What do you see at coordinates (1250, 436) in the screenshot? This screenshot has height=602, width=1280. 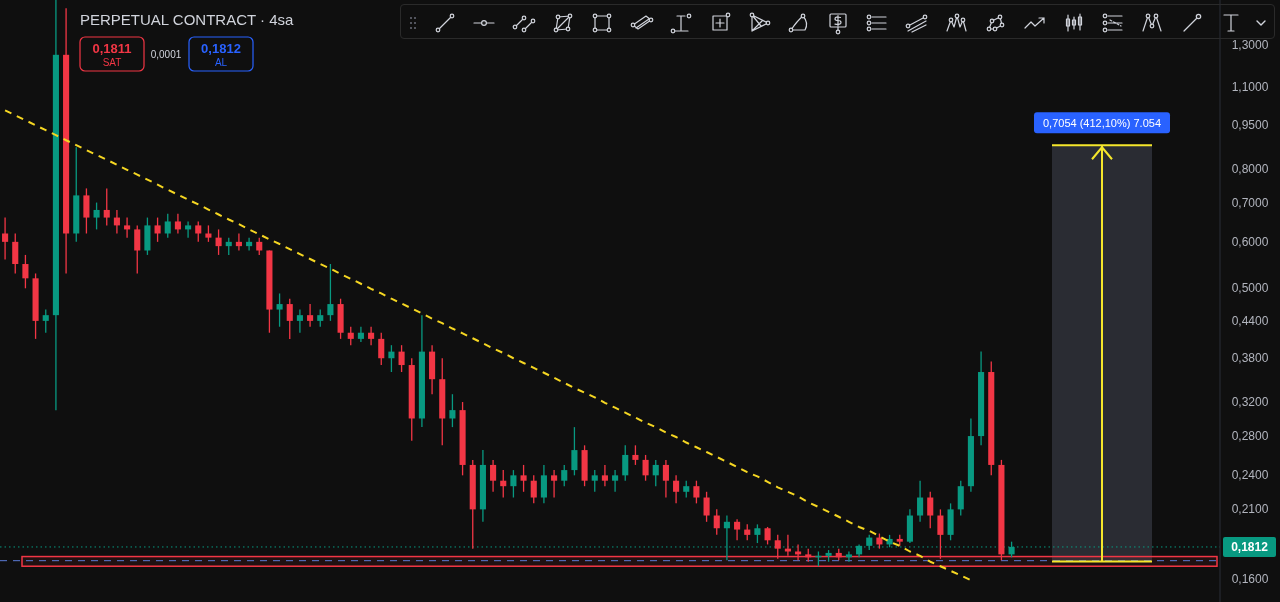 I see `y-tick-label: 0,2800` at bounding box center [1250, 436].